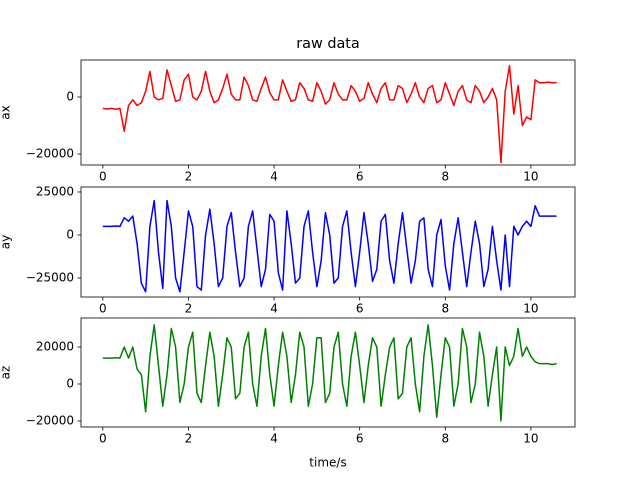  What do you see at coordinates (327, 463) in the screenshot?
I see `x-axis-label: time/s` at bounding box center [327, 463].